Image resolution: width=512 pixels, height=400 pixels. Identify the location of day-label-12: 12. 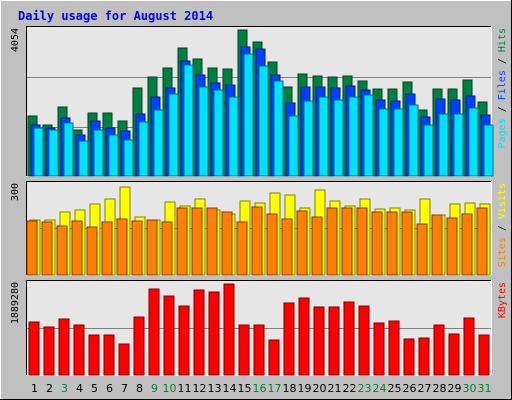
(200, 388).